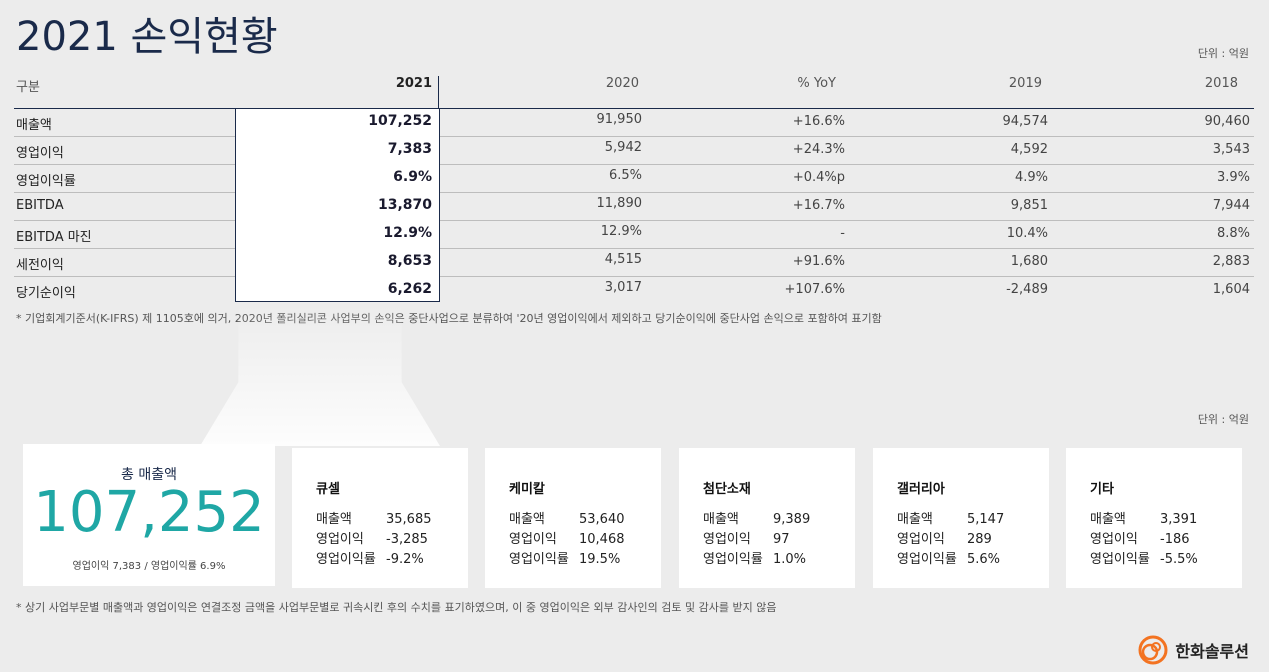  I want to click on segment-value: 5,147, so click(986, 519).